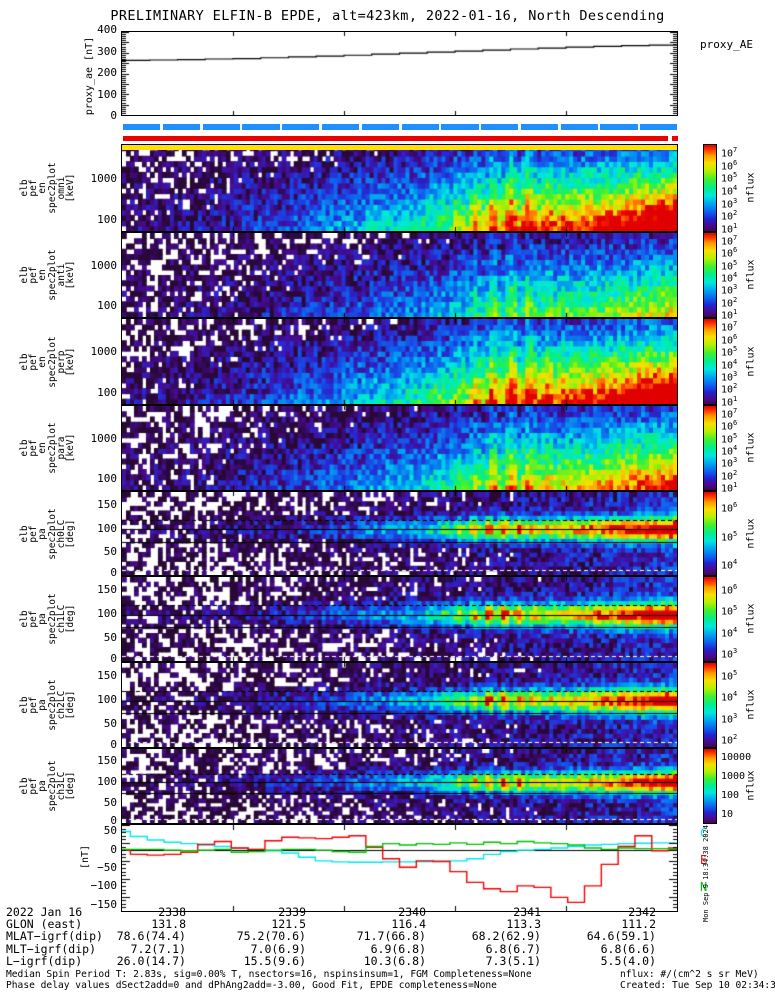 The width and height of the screenshot is (775, 1000). What do you see at coordinates (271, 936) in the screenshot?
I see `ephemeris-value: 75.2(70.6)` at bounding box center [271, 936].